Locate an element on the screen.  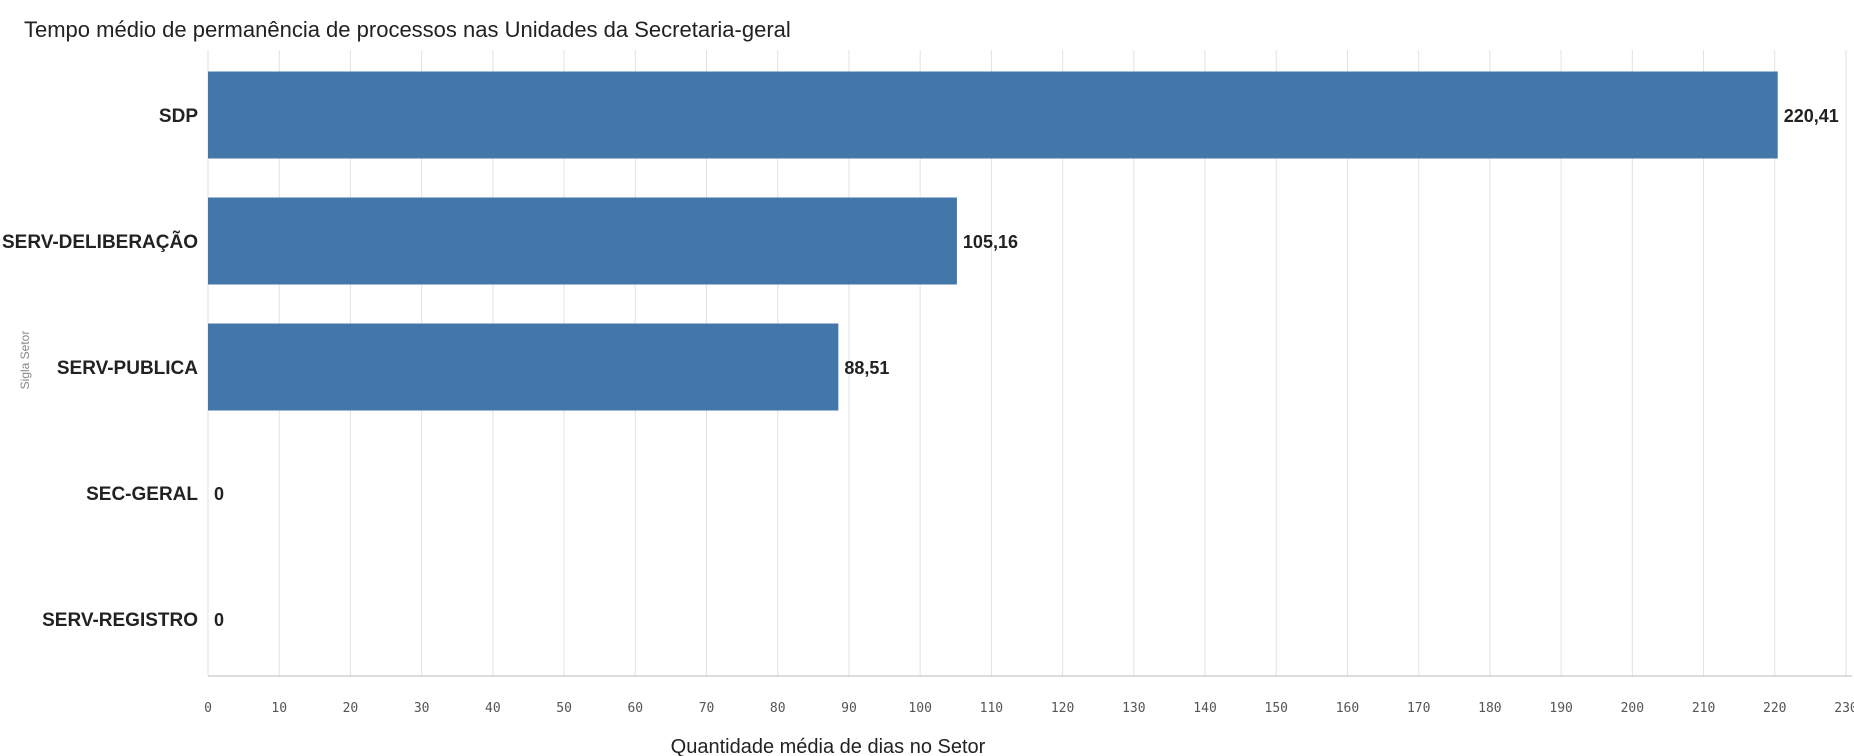
x-tick-label: 230 is located at coordinates (1844, 708).